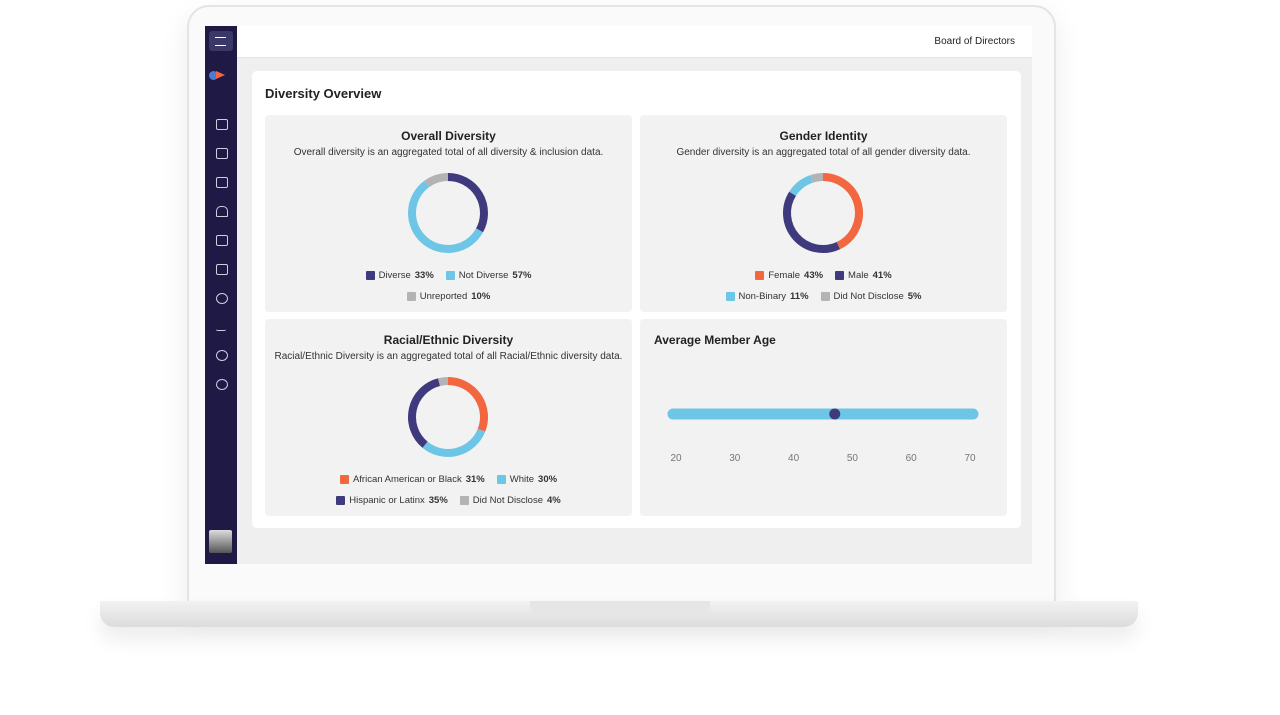 The height and width of the screenshot is (715, 1280). Describe the element at coordinates (715, 340) in the screenshot. I see `chart-title: Average Member Age` at that location.